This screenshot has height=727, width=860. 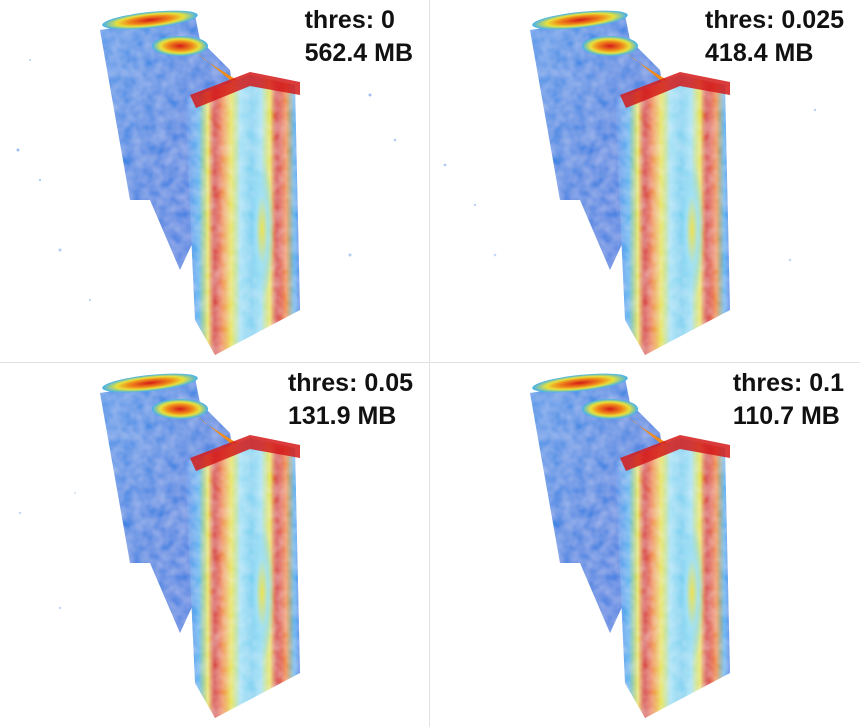 I want to click on size-label: 418.4 MB, so click(x=759, y=53).